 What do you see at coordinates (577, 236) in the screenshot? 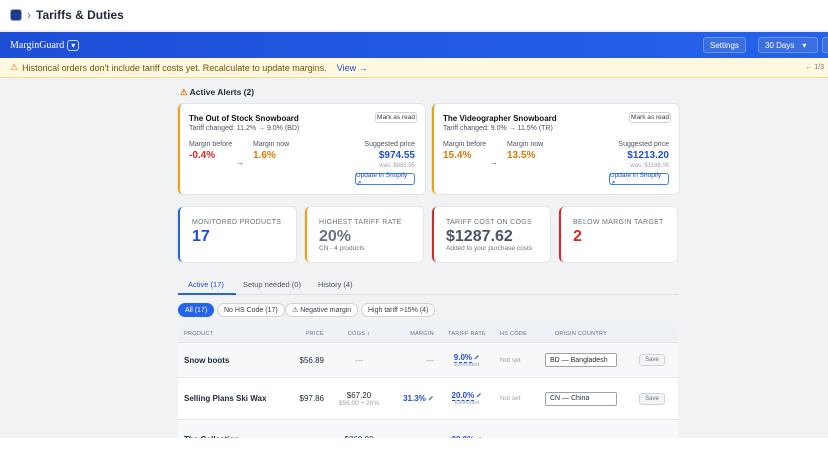
I see `stat-value: 2` at bounding box center [577, 236].